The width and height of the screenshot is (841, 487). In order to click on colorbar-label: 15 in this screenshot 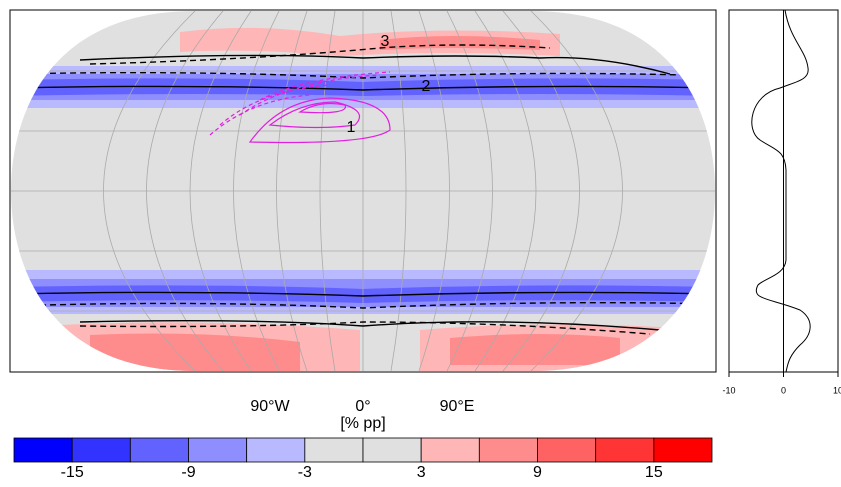, I will do `click(654, 472)`.